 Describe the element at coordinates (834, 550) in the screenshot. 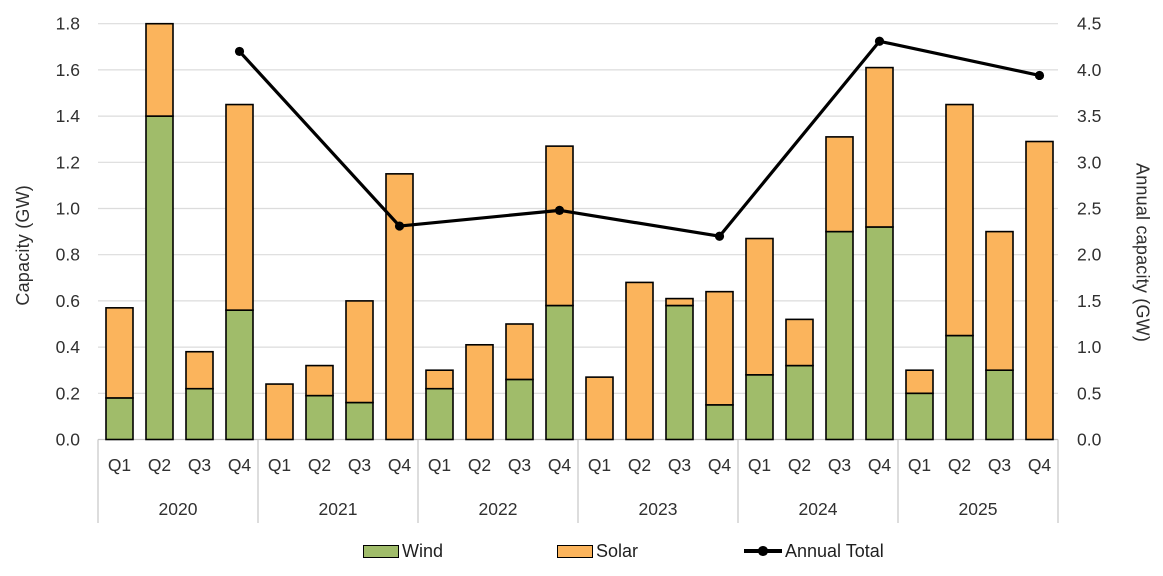

I see `legend-label-annual-total: Annual Total` at that location.